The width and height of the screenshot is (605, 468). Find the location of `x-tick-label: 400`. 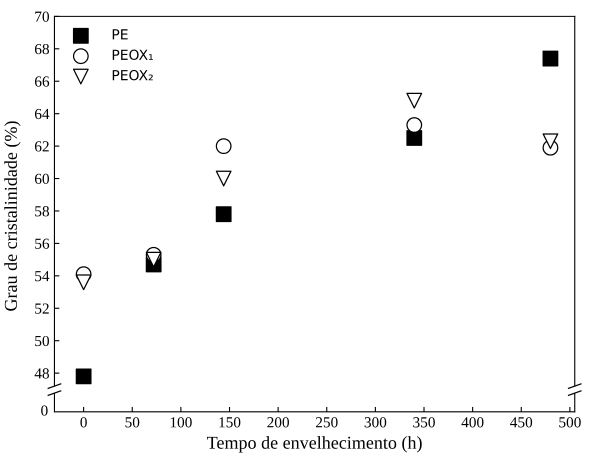

x-tick-label: 400 is located at coordinates (472, 422).